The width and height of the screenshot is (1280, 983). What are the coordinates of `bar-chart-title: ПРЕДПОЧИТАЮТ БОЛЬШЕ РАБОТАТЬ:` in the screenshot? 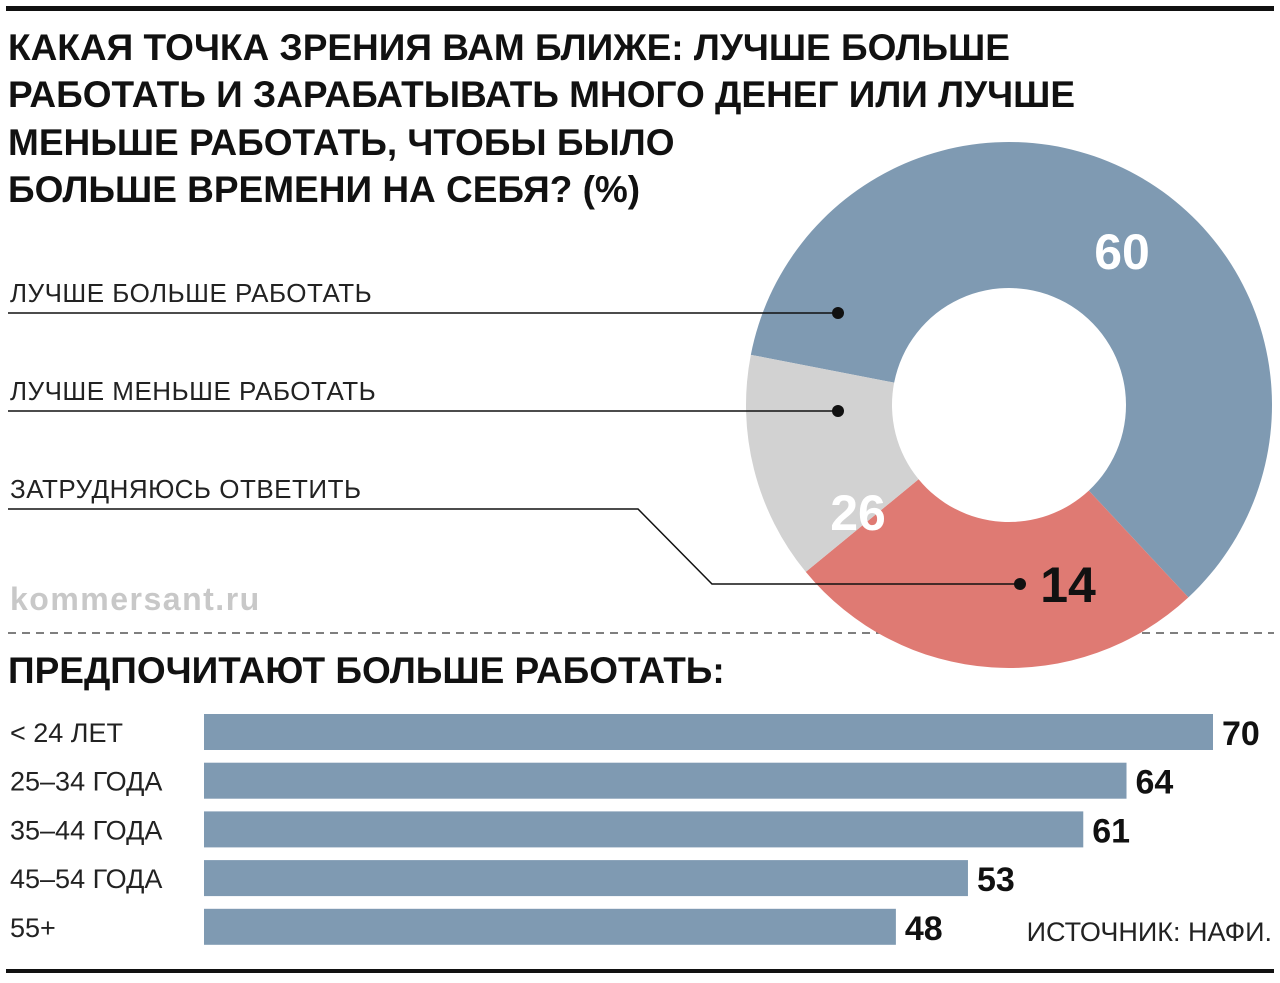 It's located at (366, 670).